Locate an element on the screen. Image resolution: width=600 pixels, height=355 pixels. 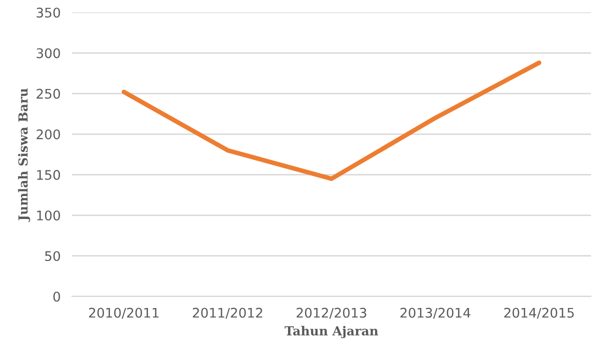
y-tick-label: 50 is located at coordinates (52, 256).